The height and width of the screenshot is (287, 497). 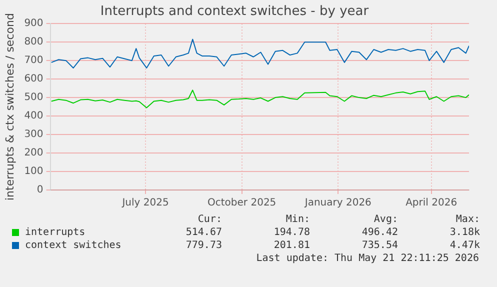 I want to click on y-axis-title: interrupts & ctx switches / second, so click(x=9, y=107).